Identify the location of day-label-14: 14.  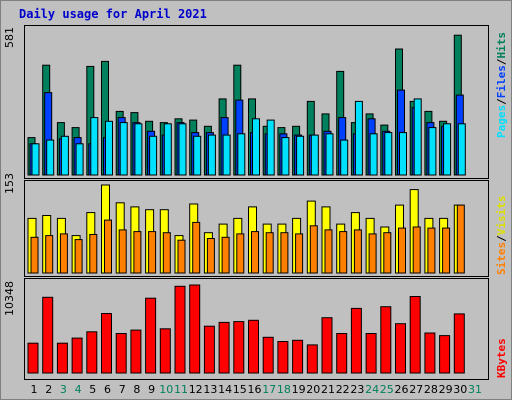
(225, 389).